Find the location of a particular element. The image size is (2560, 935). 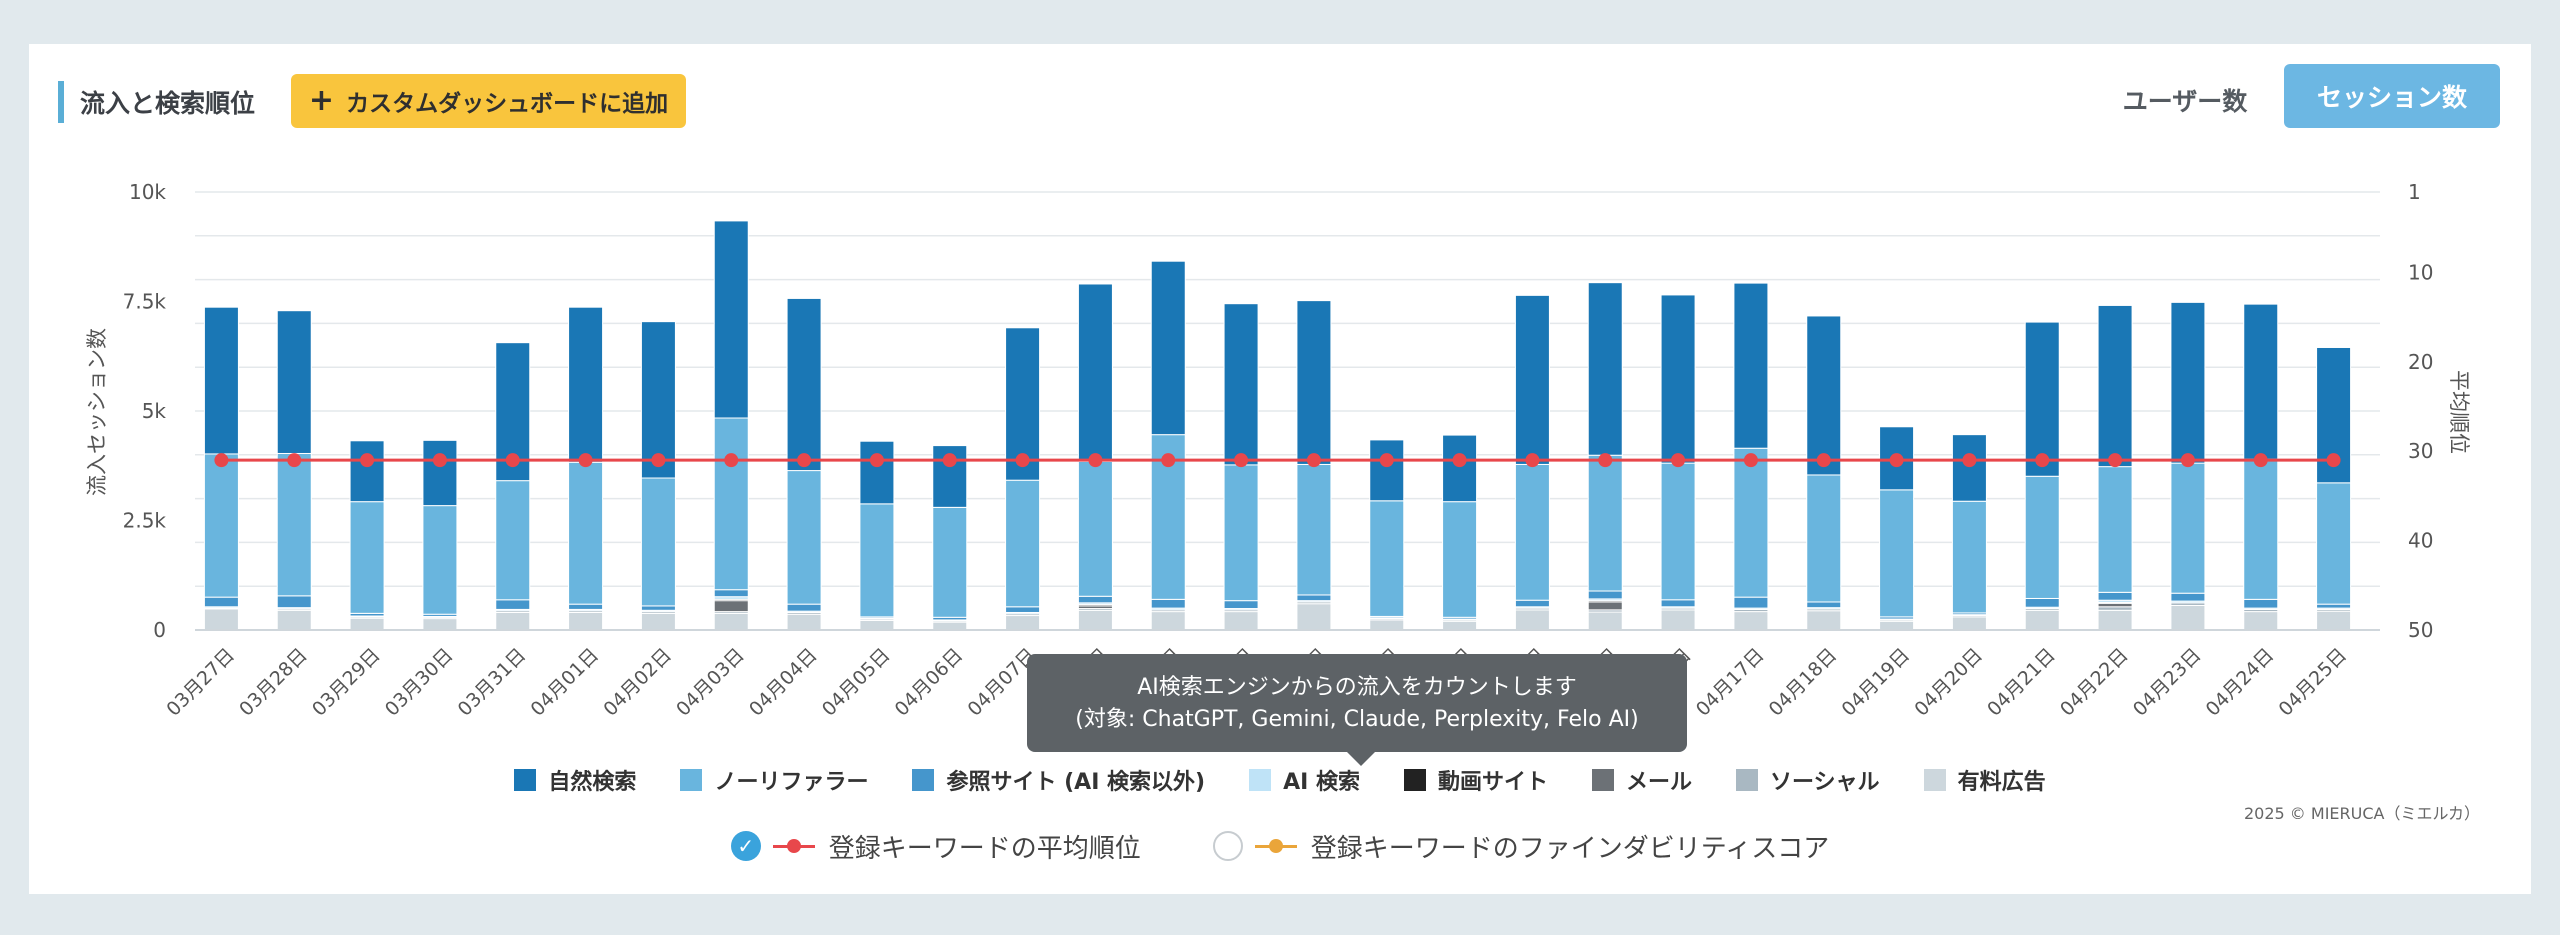

add-to-dashboard-button: + カスタムダッシュボードに追加 is located at coordinates (488, 101).